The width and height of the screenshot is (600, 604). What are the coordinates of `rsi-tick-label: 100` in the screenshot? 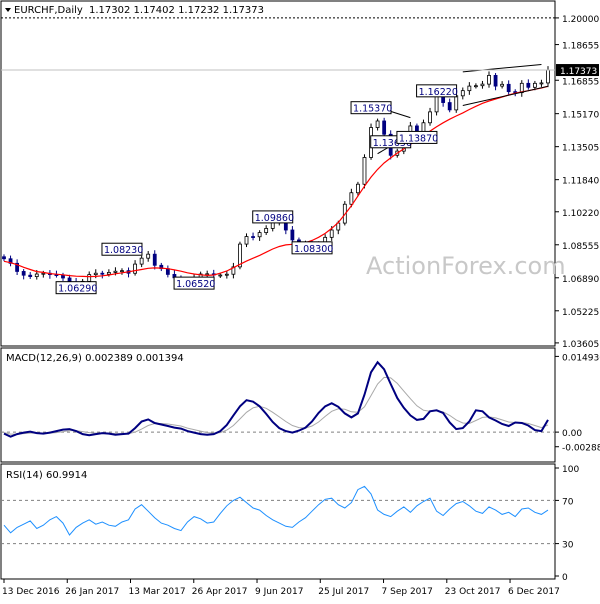 It's located at (570, 470).